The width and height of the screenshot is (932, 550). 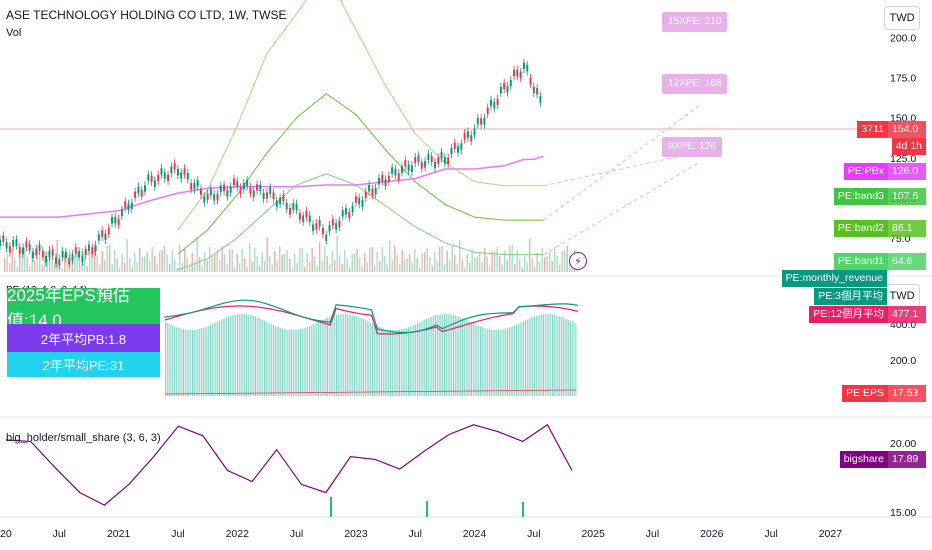 What do you see at coordinates (272, 186) in the screenshot?
I see `series-line-PE-PBx` at bounding box center [272, 186].